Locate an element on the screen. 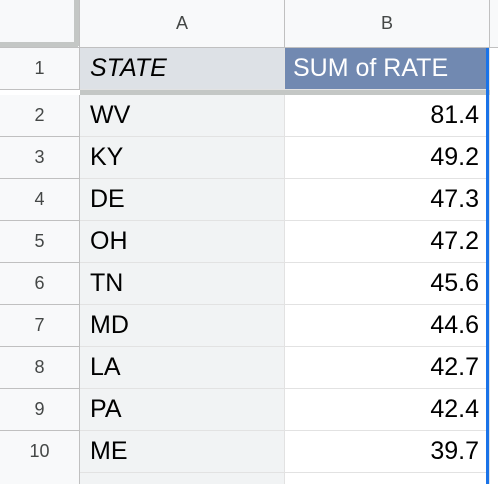 This screenshot has width=498, height=484. row-header: 7 is located at coordinates (40, 326).